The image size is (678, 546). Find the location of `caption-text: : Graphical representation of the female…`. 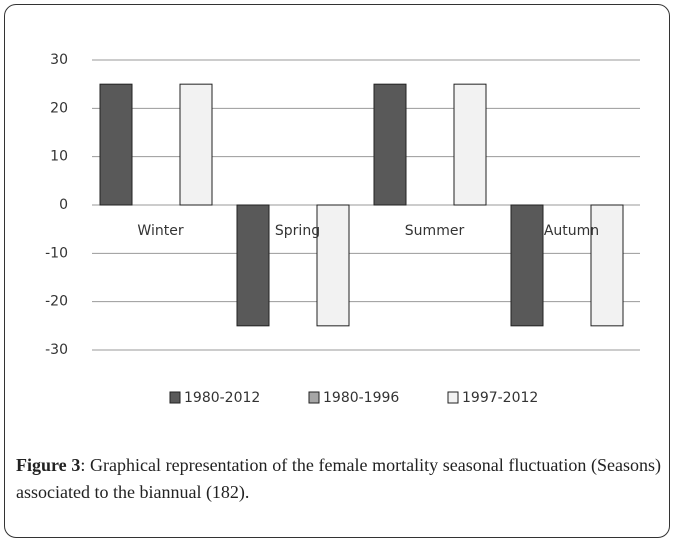

caption-text: : Graphical representation of the female… is located at coordinates (339, 478).